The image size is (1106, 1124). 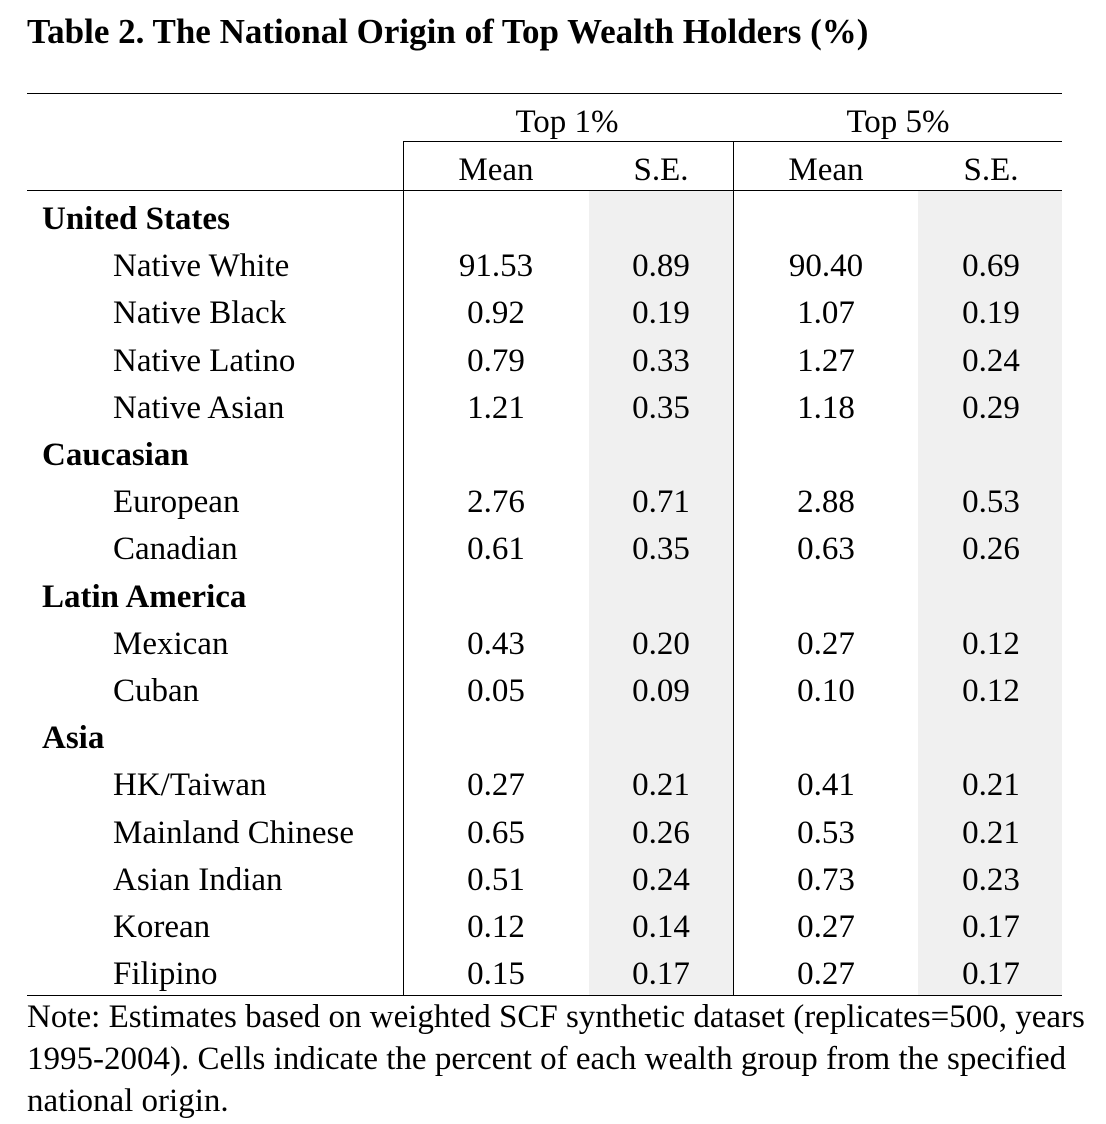 What do you see at coordinates (496, 879) in the screenshot?
I see `table-cell: 0.51` at bounding box center [496, 879].